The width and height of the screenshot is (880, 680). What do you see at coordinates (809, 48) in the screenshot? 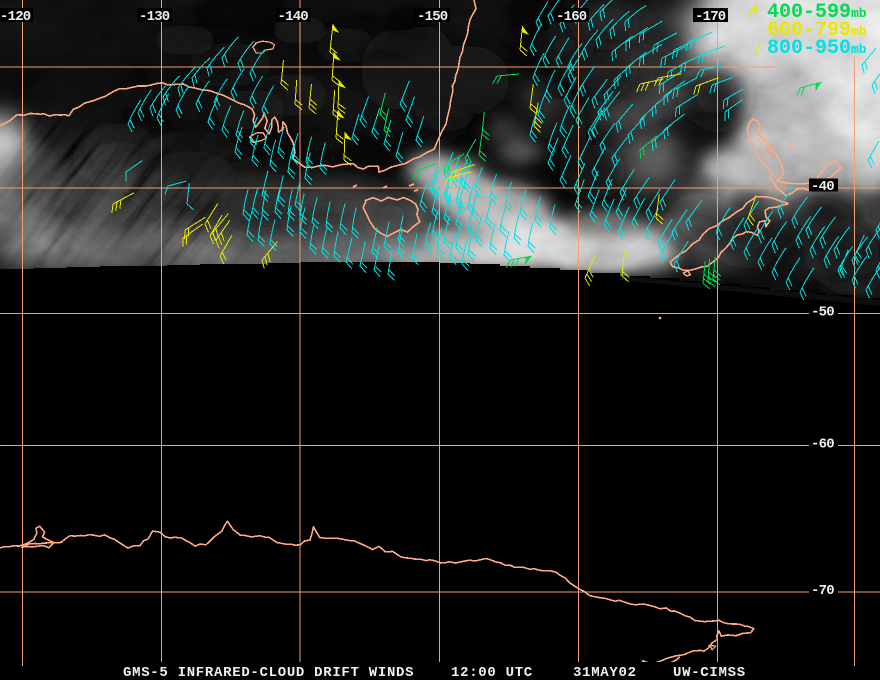
I see `svg-text: 800-950` at bounding box center [809, 48].